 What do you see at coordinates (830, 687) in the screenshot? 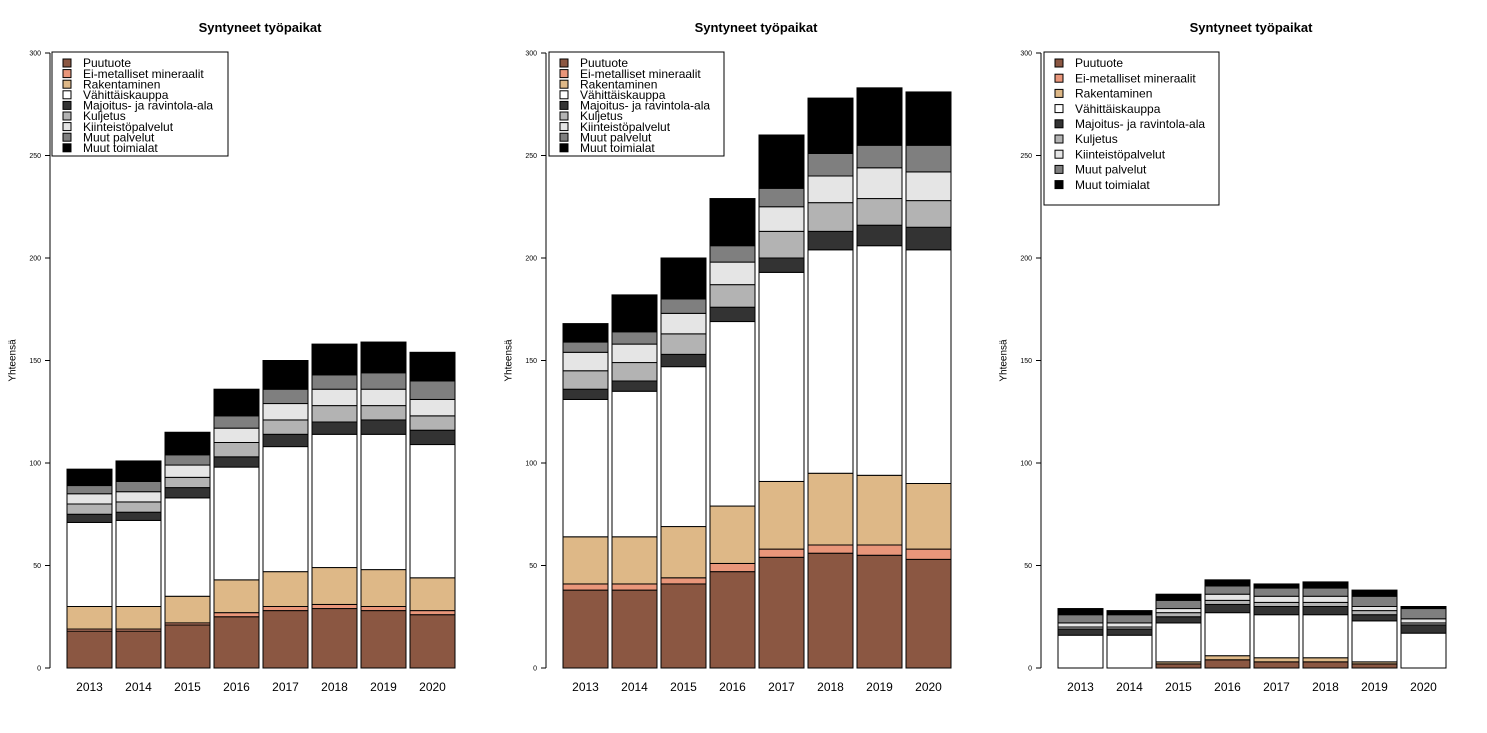
I see `x-tick-label: 2018` at bounding box center [830, 687].